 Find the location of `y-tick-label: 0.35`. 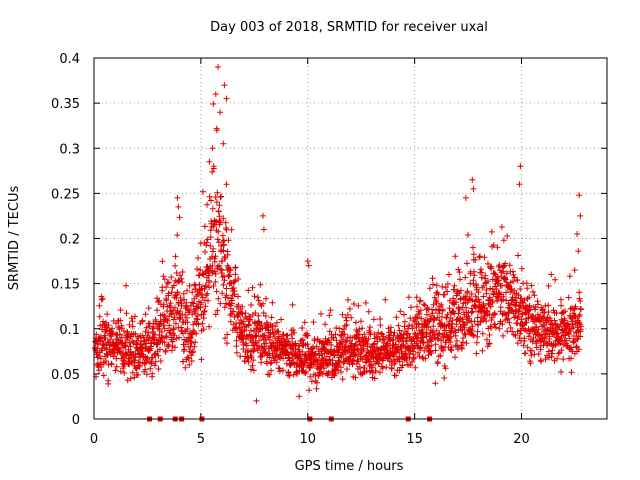

y-tick-label: 0.35 is located at coordinates (65, 104).